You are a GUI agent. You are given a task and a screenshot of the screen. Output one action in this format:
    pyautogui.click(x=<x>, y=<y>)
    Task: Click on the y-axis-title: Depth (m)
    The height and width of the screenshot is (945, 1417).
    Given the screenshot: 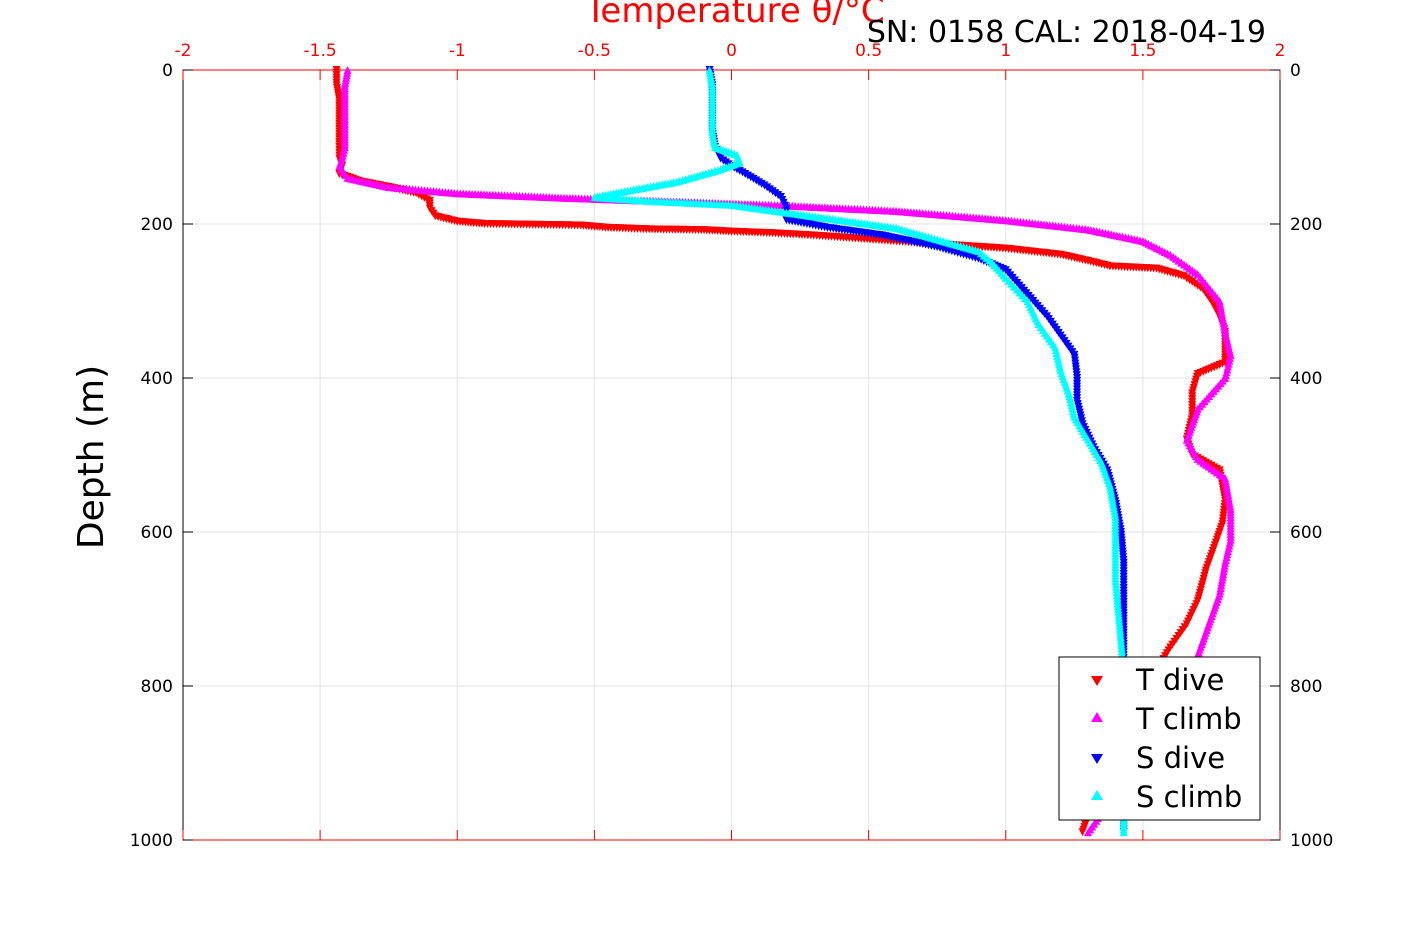 What is the action you would take?
    pyautogui.click(x=91, y=457)
    